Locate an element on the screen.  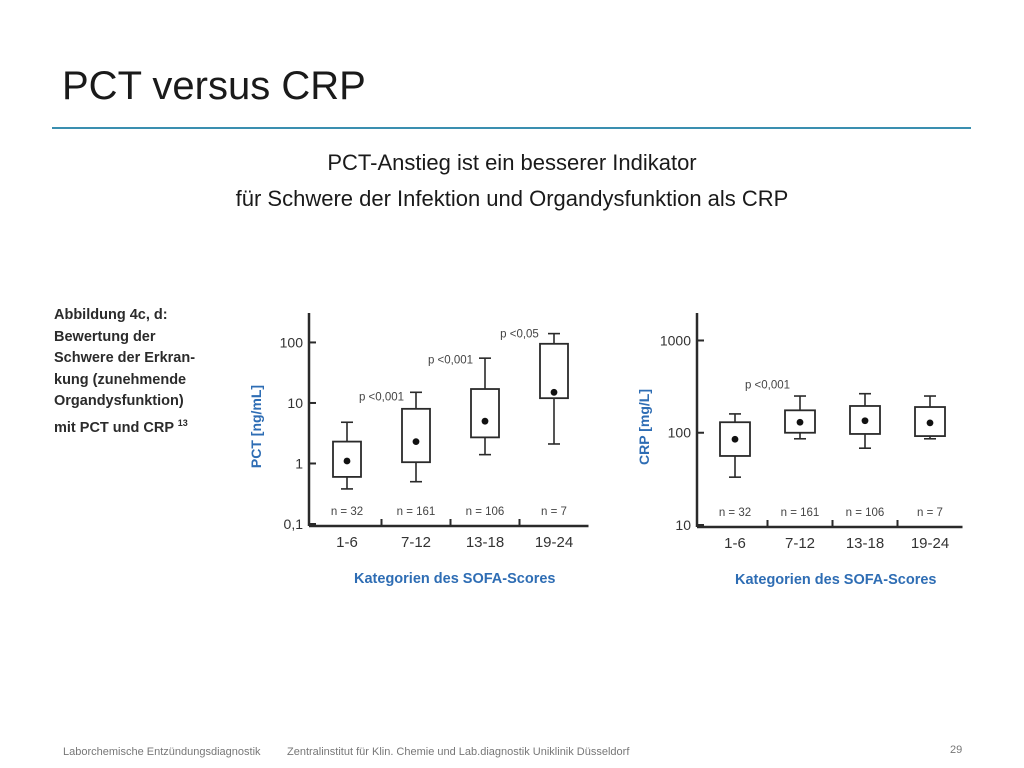
caption-line: Bewertung der is located at coordinates (105, 336).